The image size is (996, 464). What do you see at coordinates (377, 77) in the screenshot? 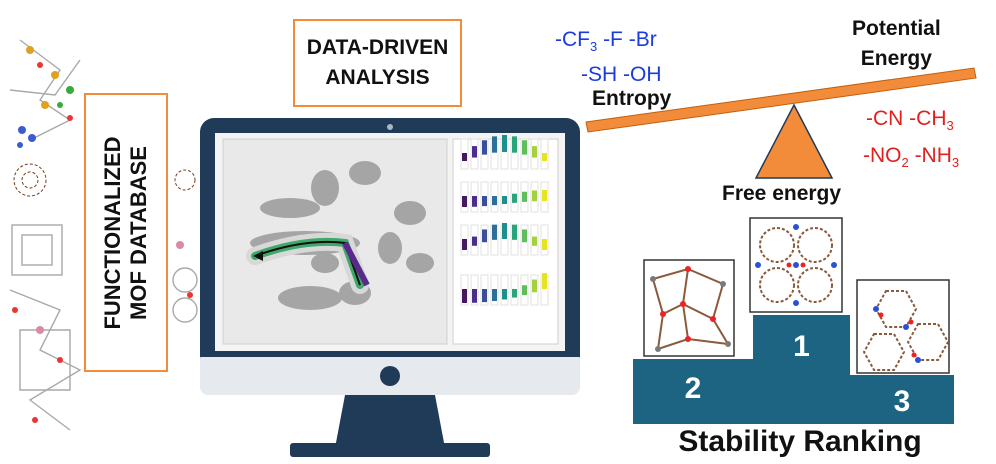
I see `analysis-label-line2: ANALYSIS` at bounding box center [377, 77].